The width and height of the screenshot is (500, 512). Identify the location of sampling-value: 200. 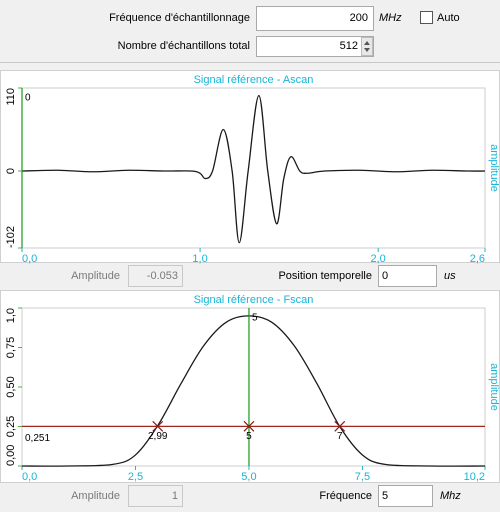
(359, 18).